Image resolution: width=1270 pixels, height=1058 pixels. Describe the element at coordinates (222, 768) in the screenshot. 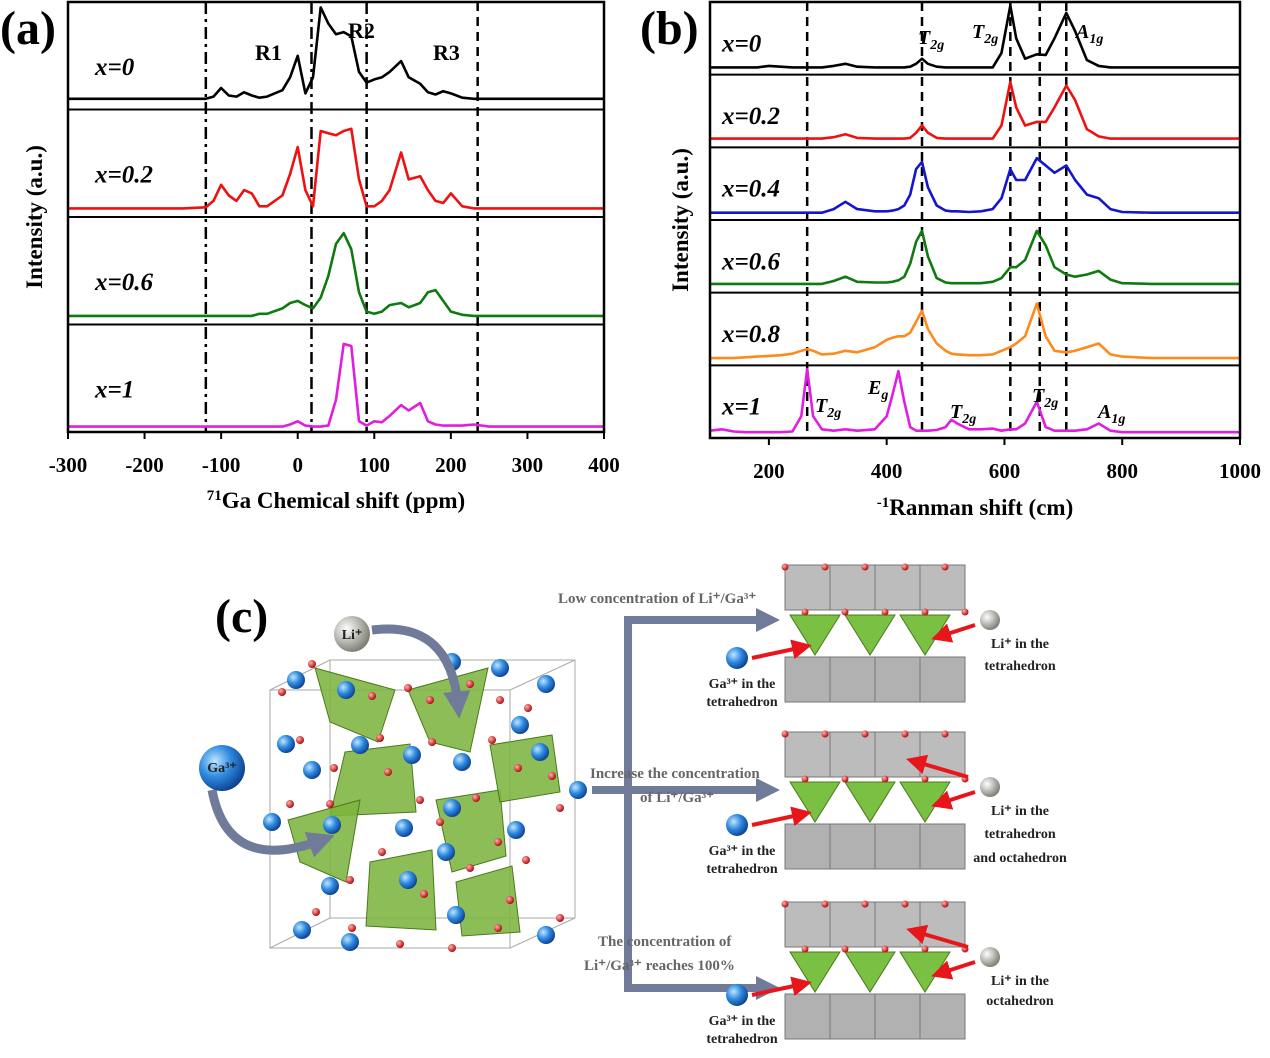

I see `ga-ion` at that location.